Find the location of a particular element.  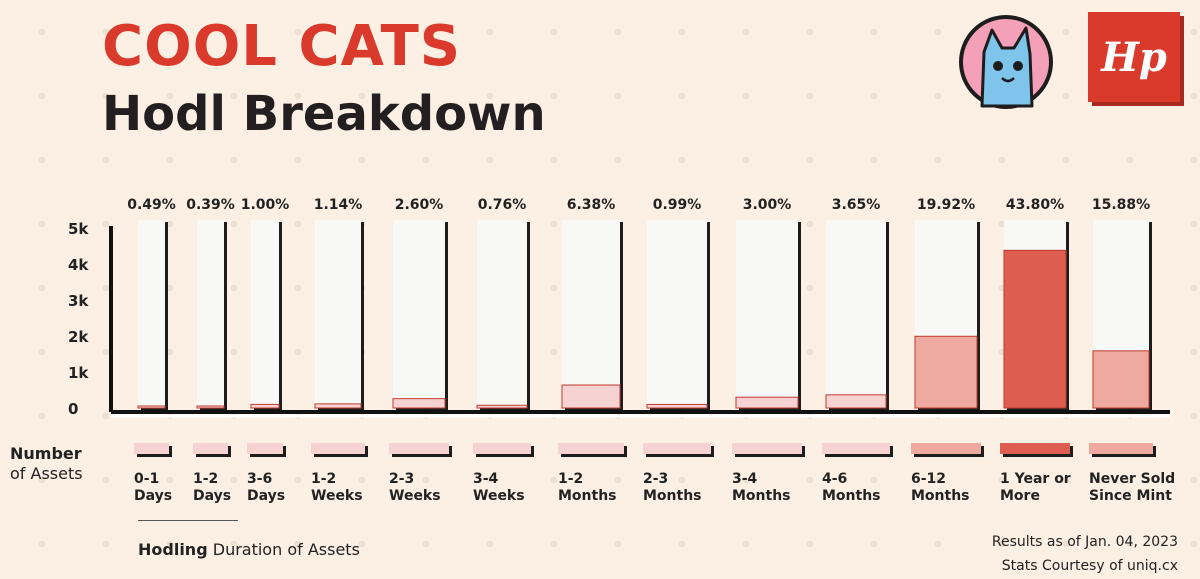

category-label-line1: 3-6 is located at coordinates (259, 479).